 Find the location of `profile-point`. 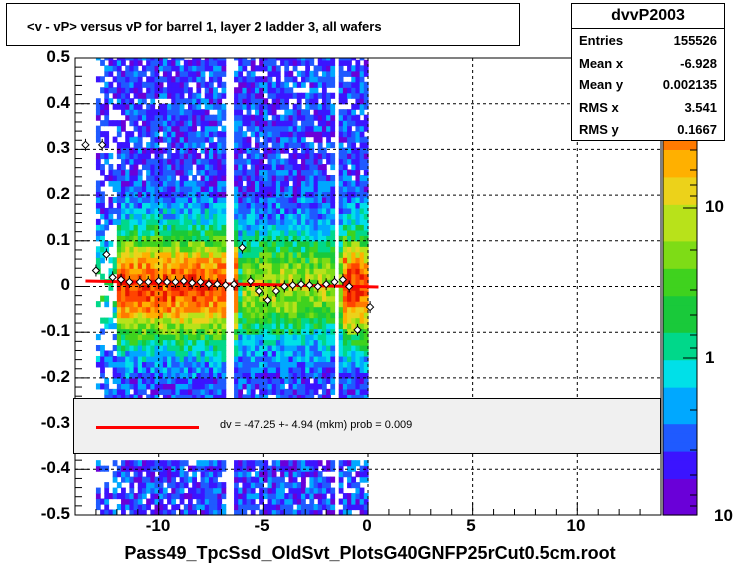

profile-point is located at coordinates (234, 284).